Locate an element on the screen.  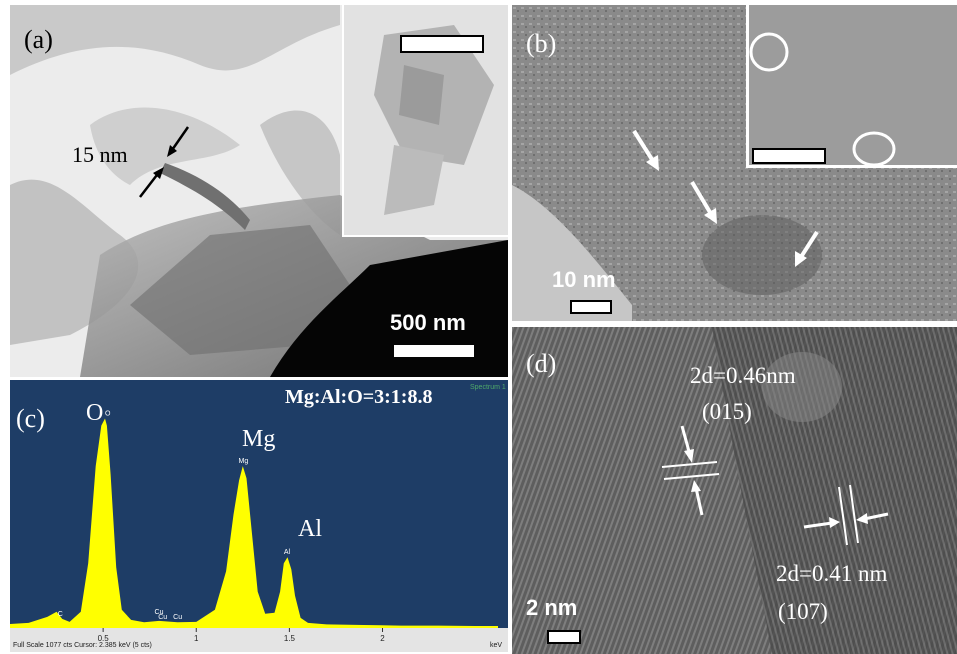
panel-b-inset-scale-bar is located at coordinates (789, 156).